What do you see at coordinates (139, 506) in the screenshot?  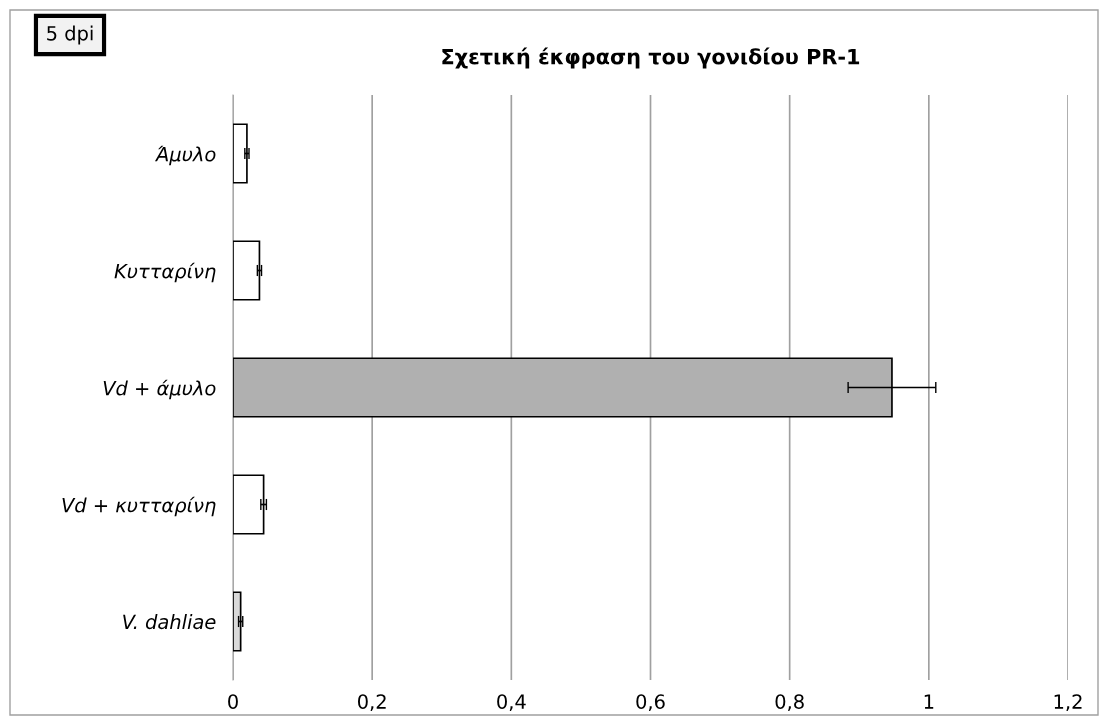 I see `y-tick-label: Vd + κυτταρίνη` at bounding box center [139, 506].